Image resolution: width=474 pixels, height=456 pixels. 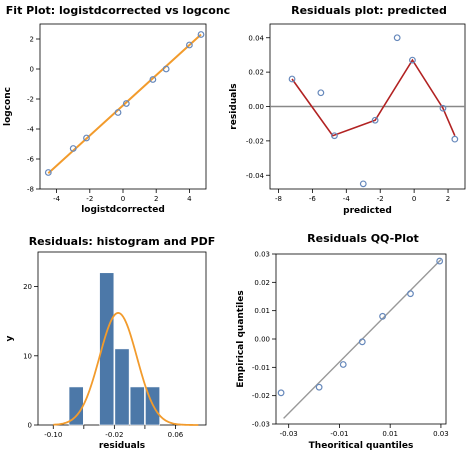 I want to click on y-tick-label: -0.01, so click(x=261, y=368).